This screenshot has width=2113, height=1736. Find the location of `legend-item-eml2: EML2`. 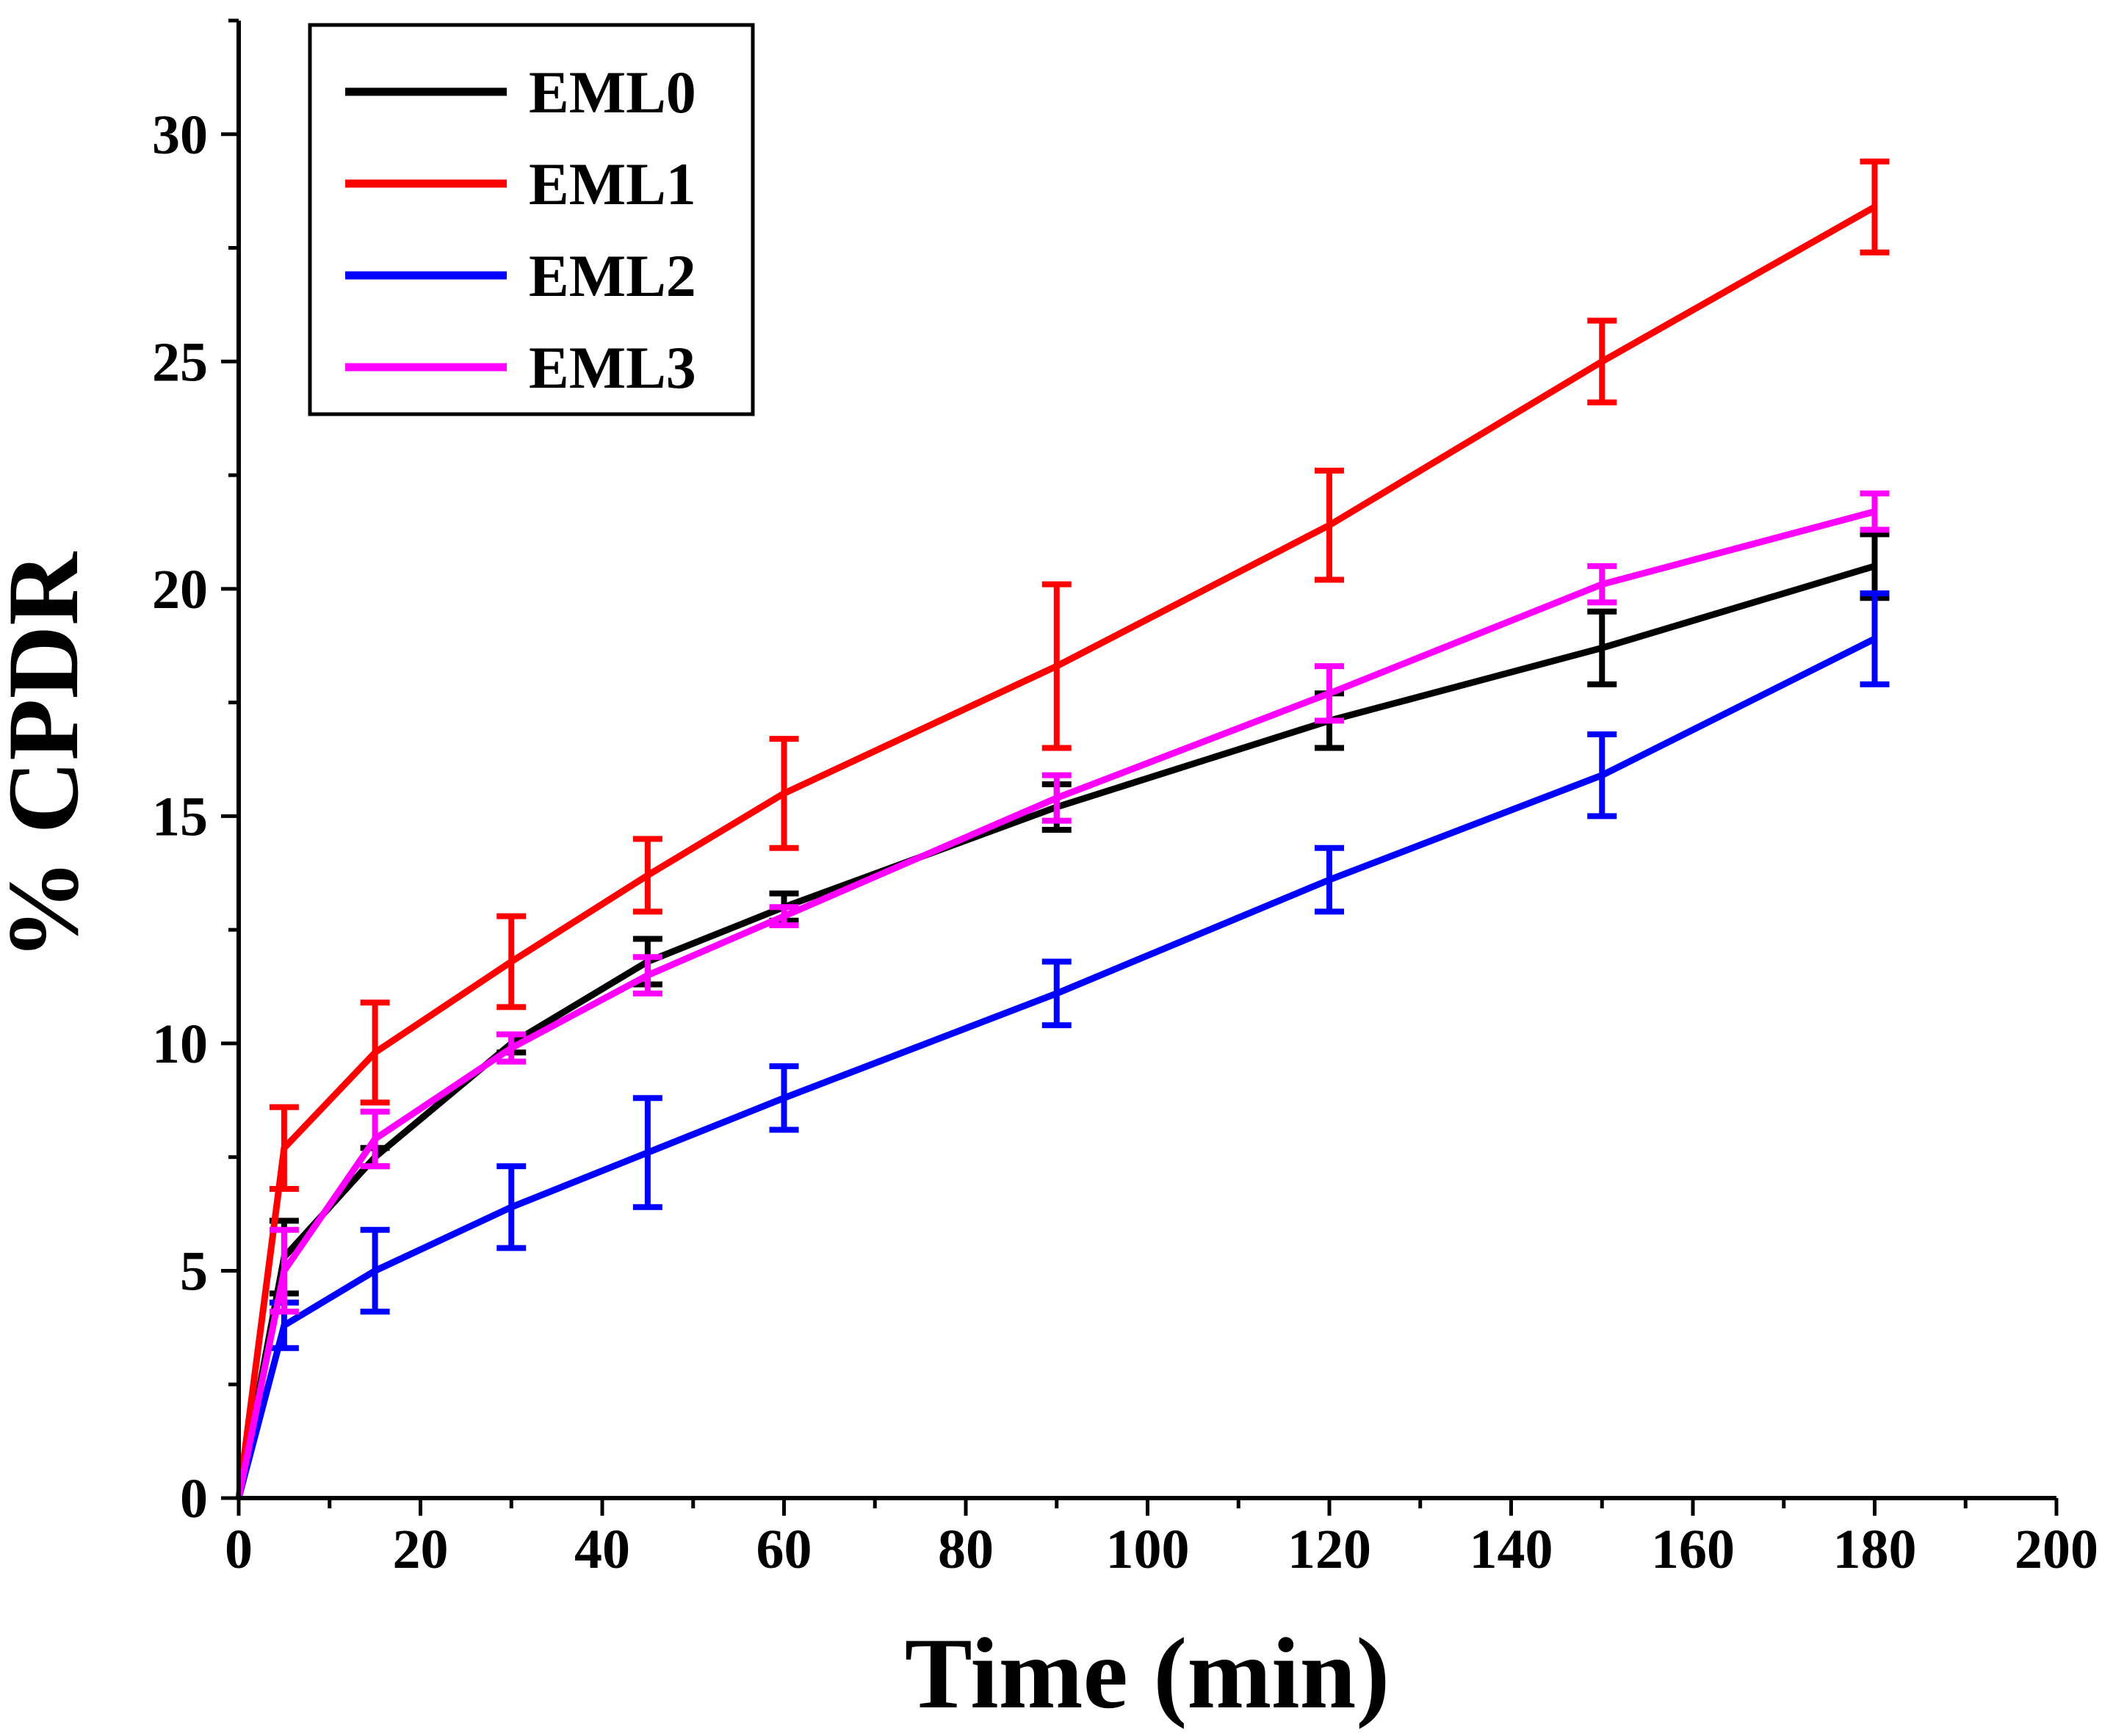

legend-item-eml2: EML2 is located at coordinates (521, 275).